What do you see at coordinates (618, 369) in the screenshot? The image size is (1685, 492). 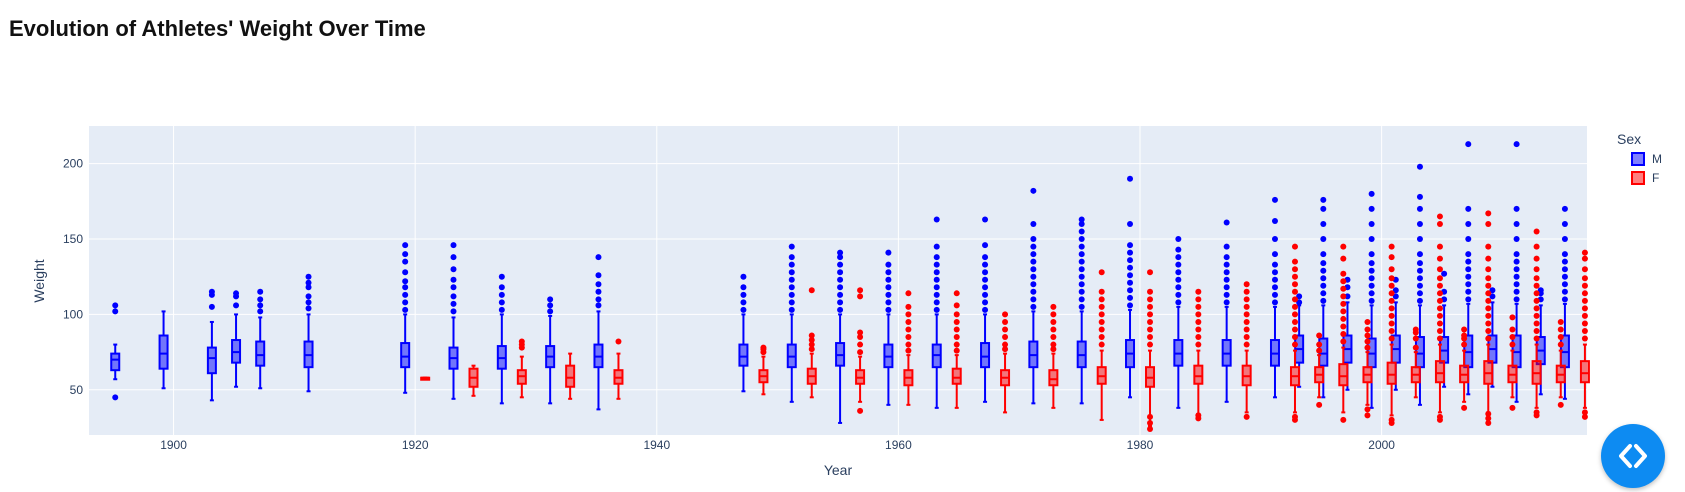 I see `box-F-1936` at bounding box center [618, 369].